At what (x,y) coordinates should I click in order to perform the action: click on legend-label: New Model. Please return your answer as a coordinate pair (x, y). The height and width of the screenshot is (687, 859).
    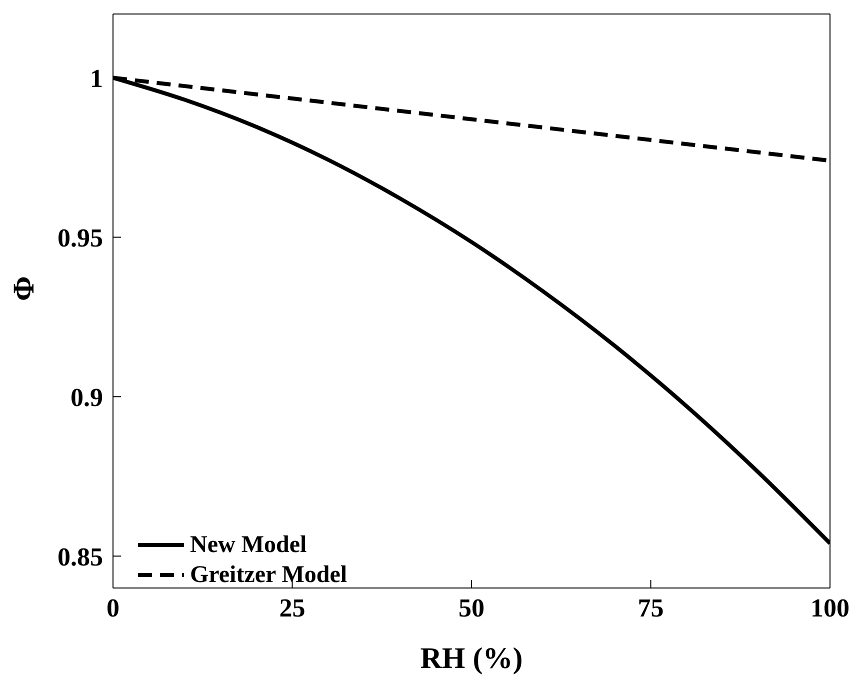
    Looking at the image, I should click on (248, 545).